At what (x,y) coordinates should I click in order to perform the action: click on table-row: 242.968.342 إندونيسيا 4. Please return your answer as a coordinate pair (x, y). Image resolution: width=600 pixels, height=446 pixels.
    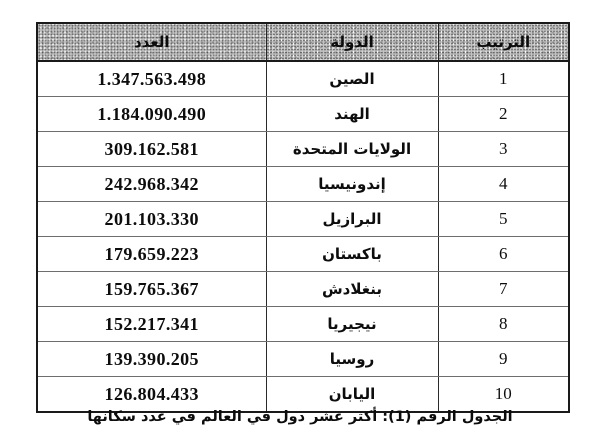
    Looking at the image, I should click on (303, 184).